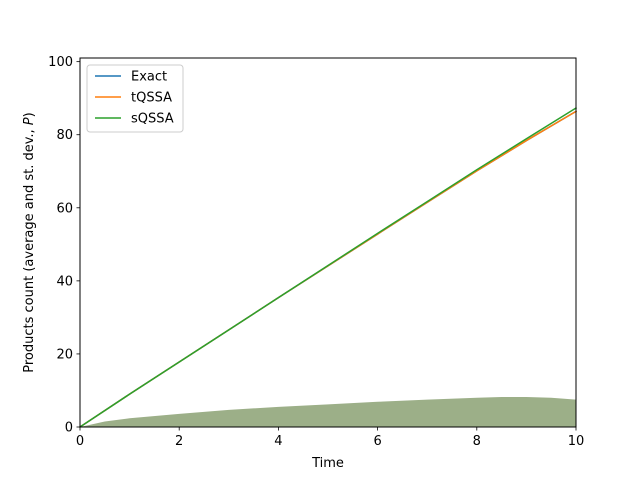 The height and width of the screenshot is (480, 640). Describe the element at coordinates (29, 121) in the screenshot. I see `y-axis-label-symbol: P` at that location.